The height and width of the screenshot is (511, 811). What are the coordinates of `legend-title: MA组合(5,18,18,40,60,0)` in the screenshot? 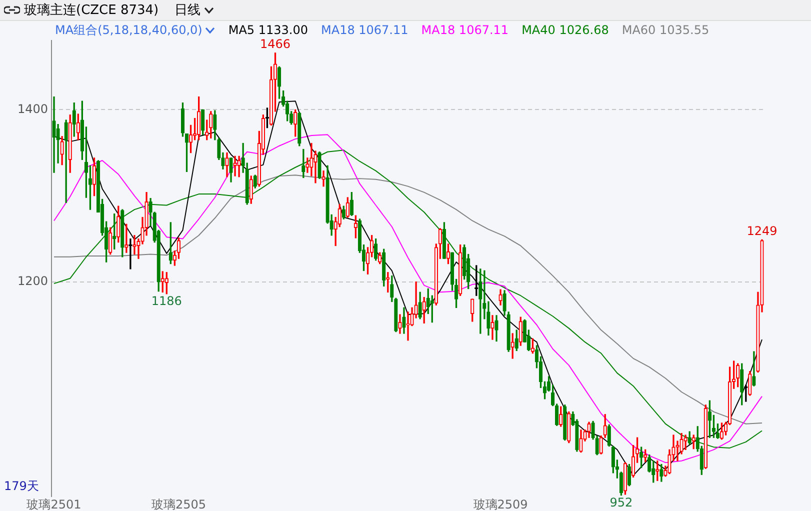 It's located at (128, 30).